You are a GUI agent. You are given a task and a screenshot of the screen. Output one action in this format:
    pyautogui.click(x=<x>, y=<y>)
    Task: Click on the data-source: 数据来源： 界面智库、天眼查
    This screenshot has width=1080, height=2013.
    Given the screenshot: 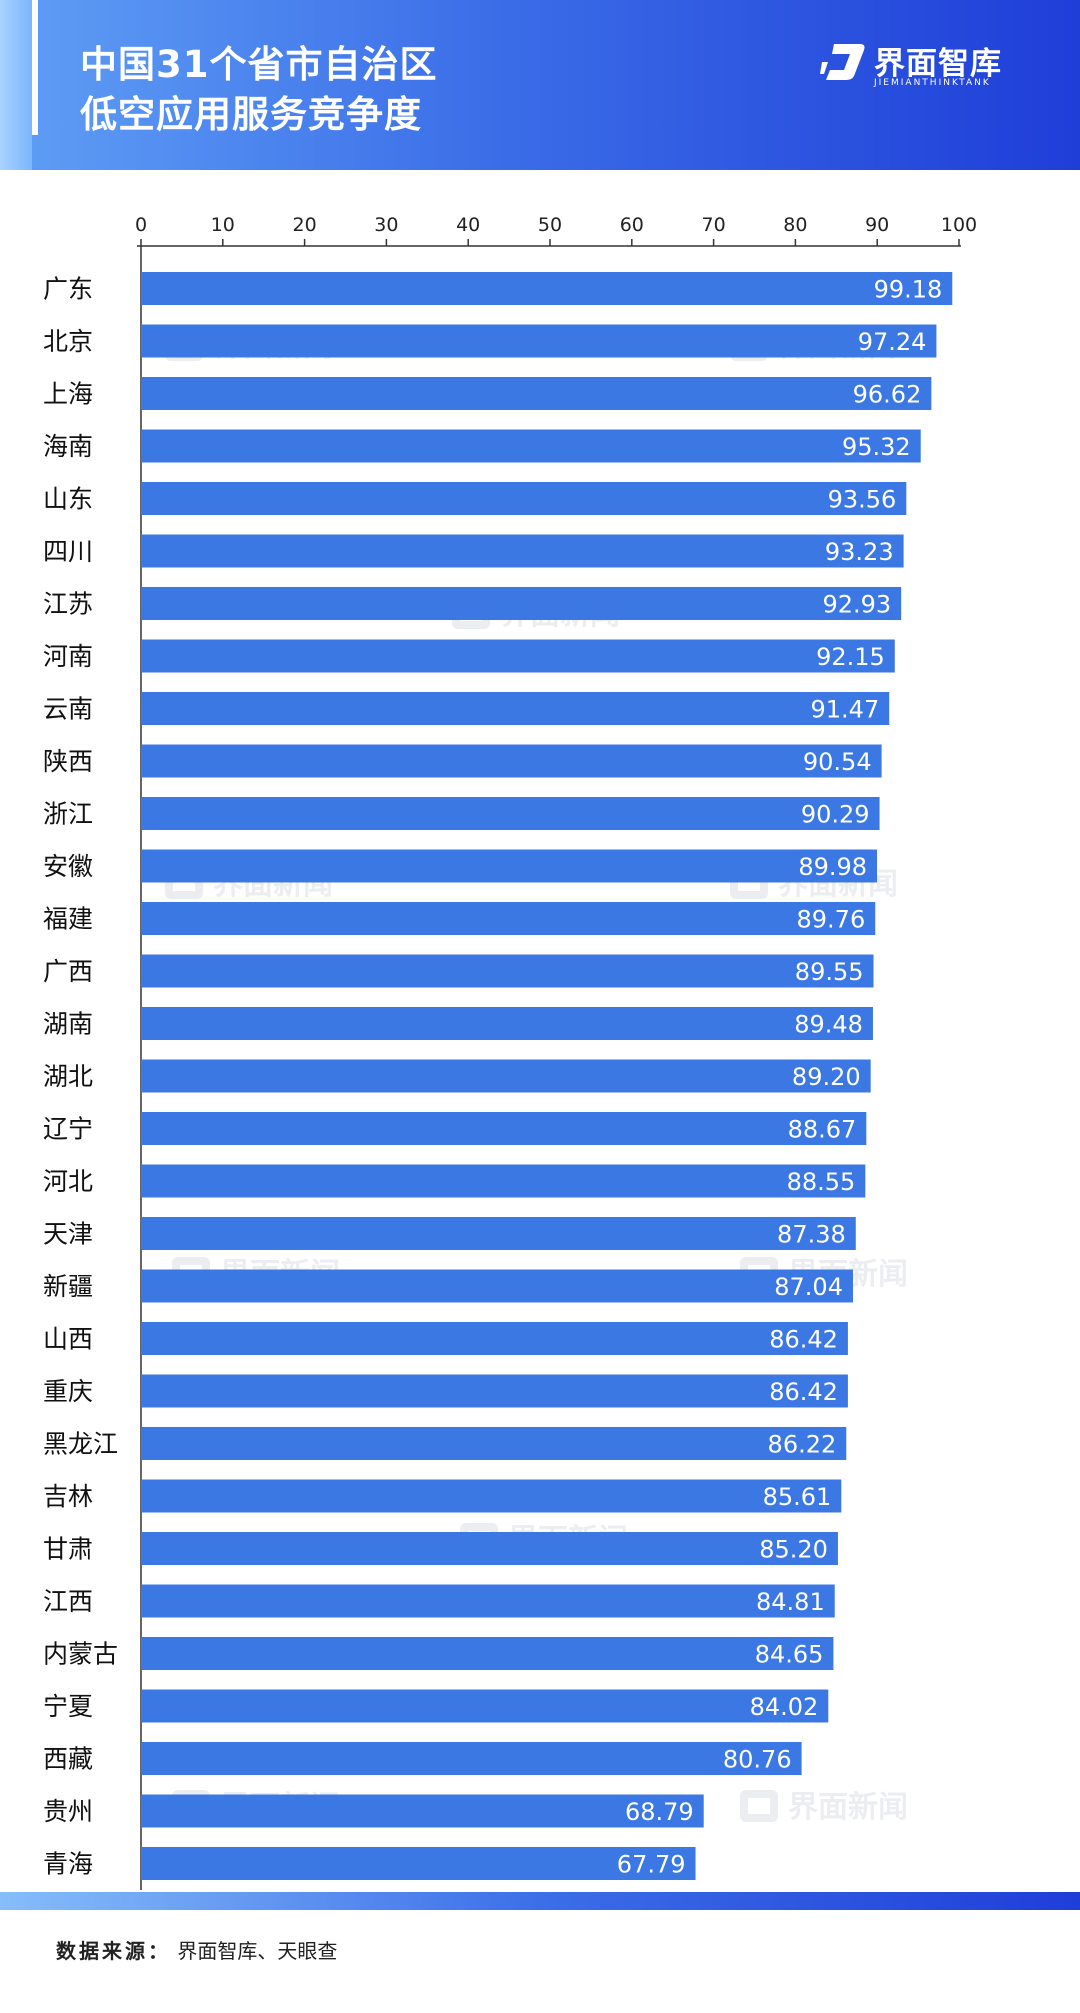 What is the action you would take?
    pyautogui.click(x=196, y=1949)
    